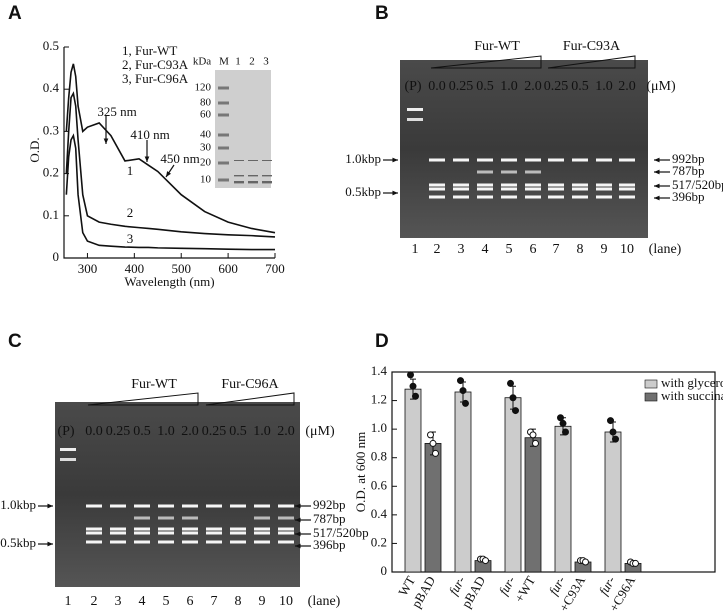 The image size is (723, 612). What do you see at coordinates (51, 172) in the screenshot?
I see `y-tick-label: 0.2` at bounding box center [51, 172].